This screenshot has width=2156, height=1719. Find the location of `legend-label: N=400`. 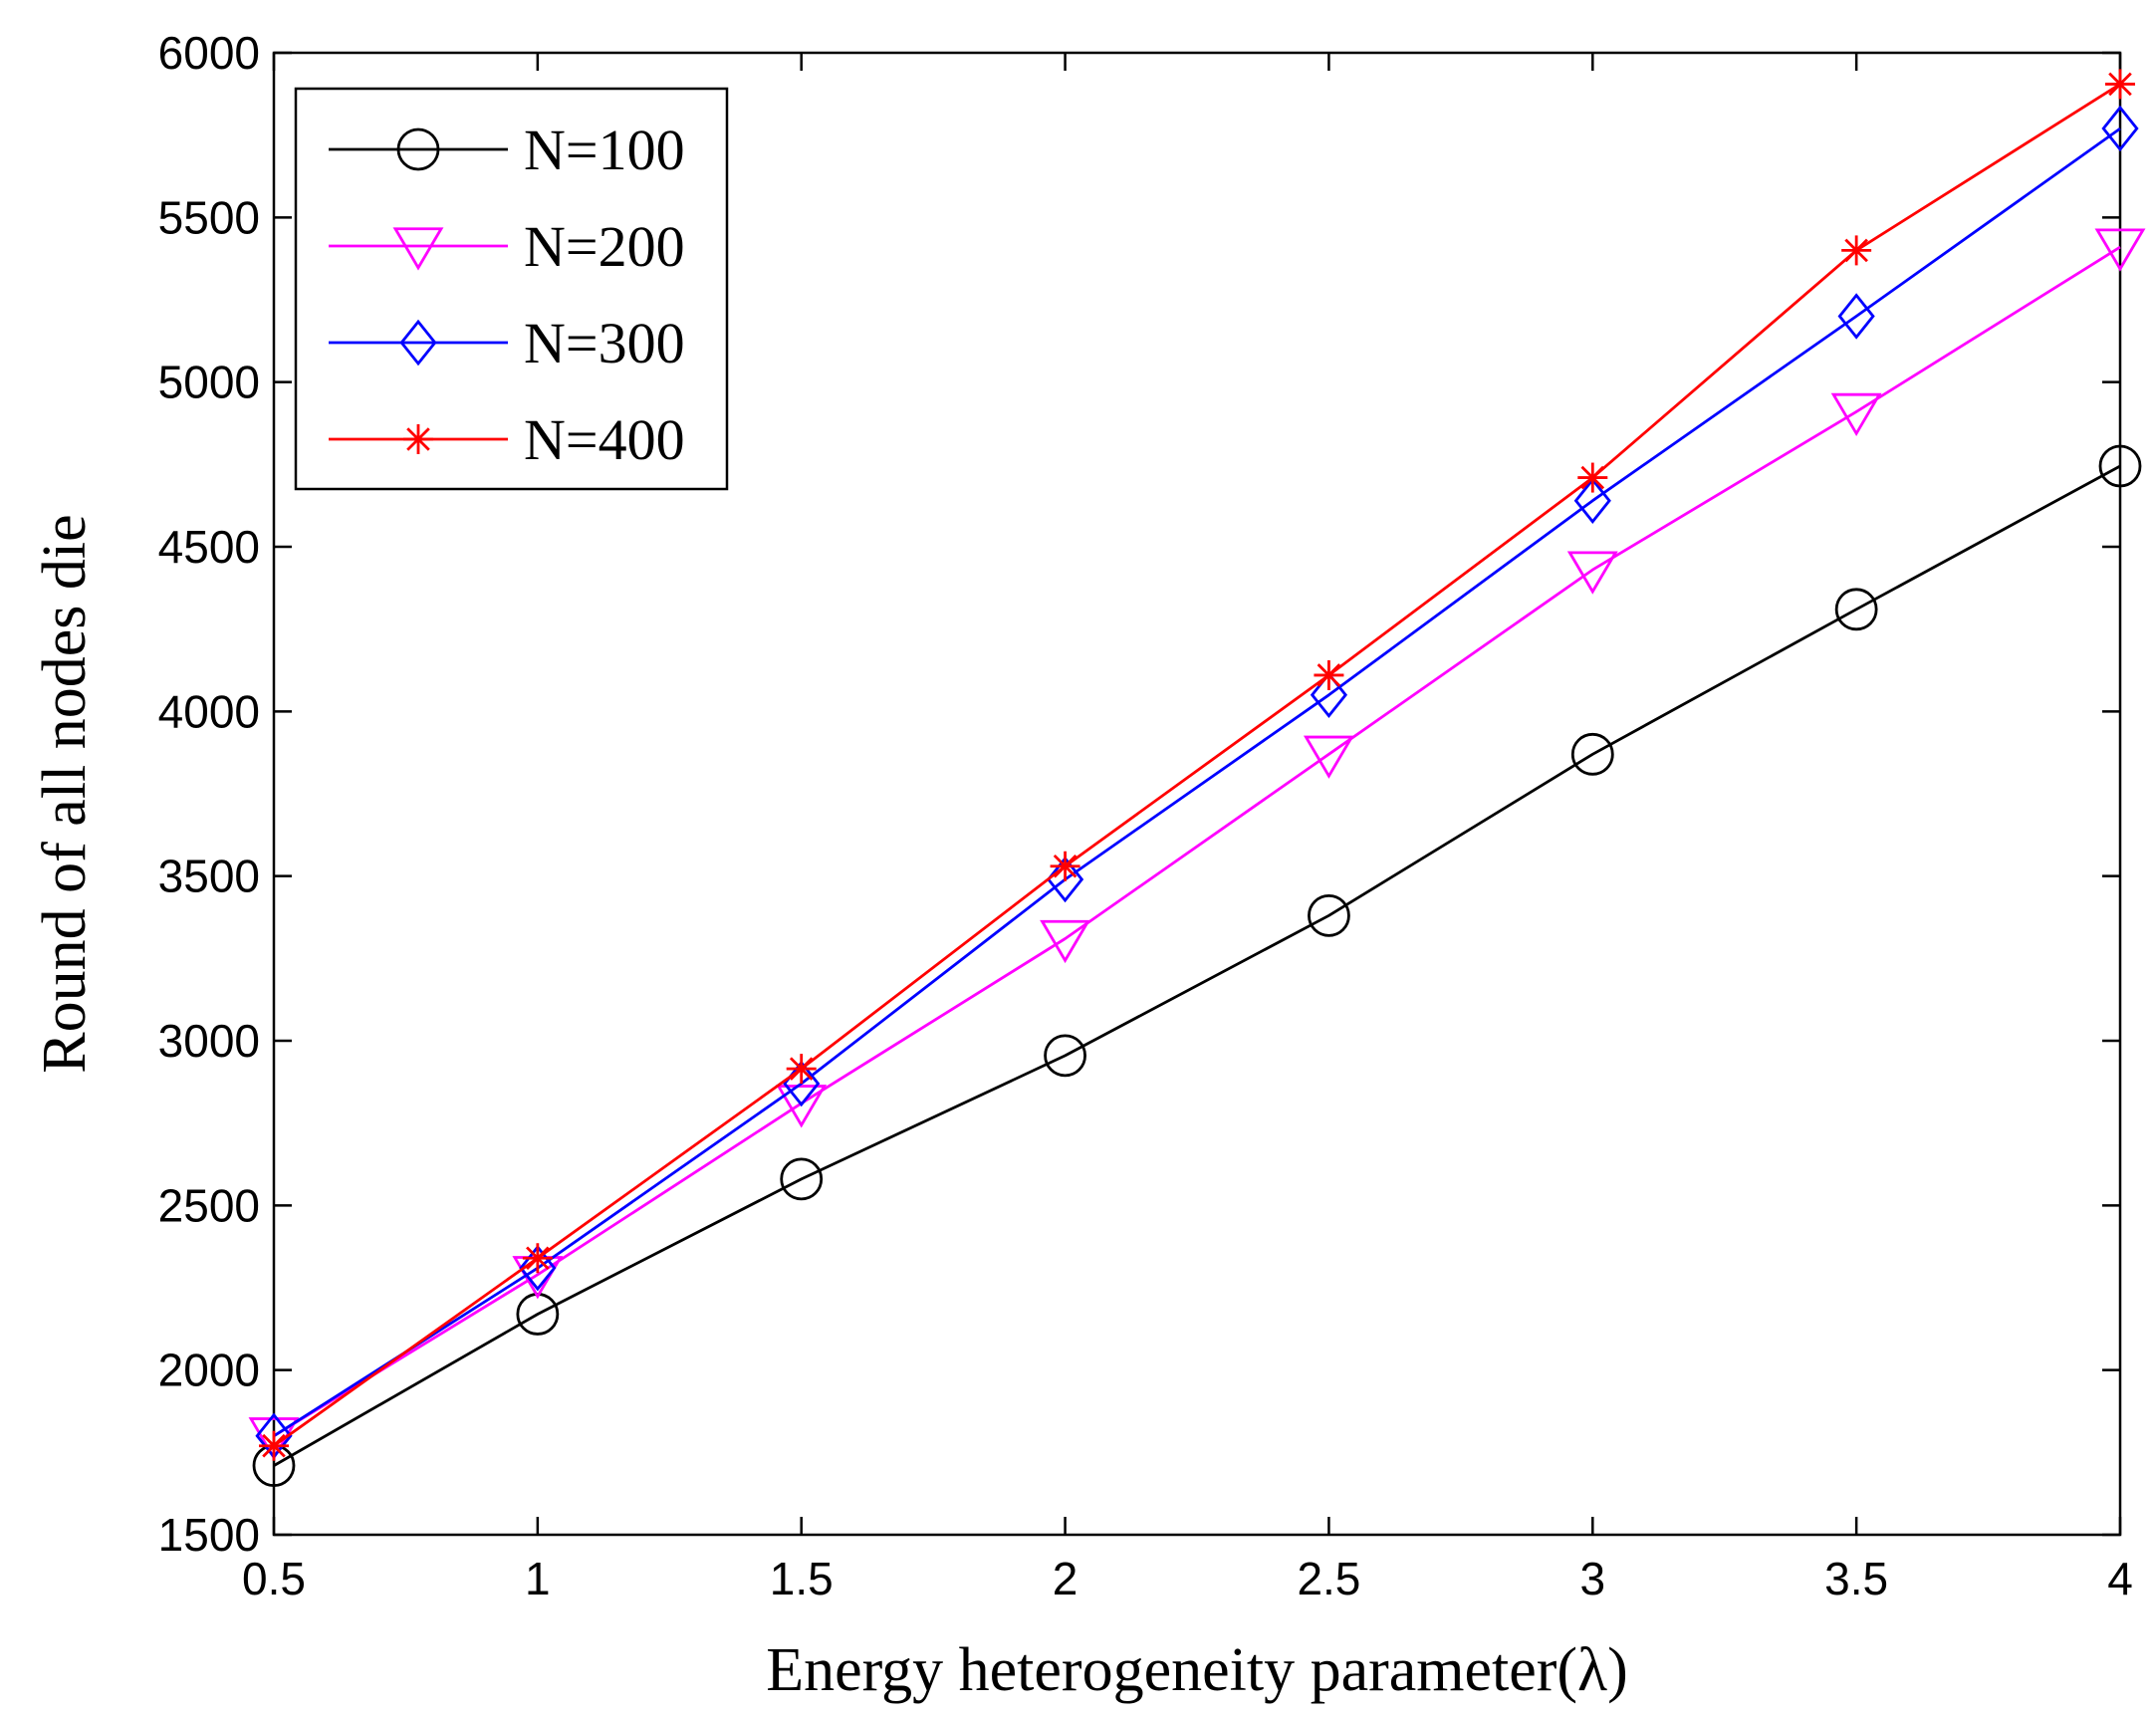

legend-label: N=400 is located at coordinates (605, 439).